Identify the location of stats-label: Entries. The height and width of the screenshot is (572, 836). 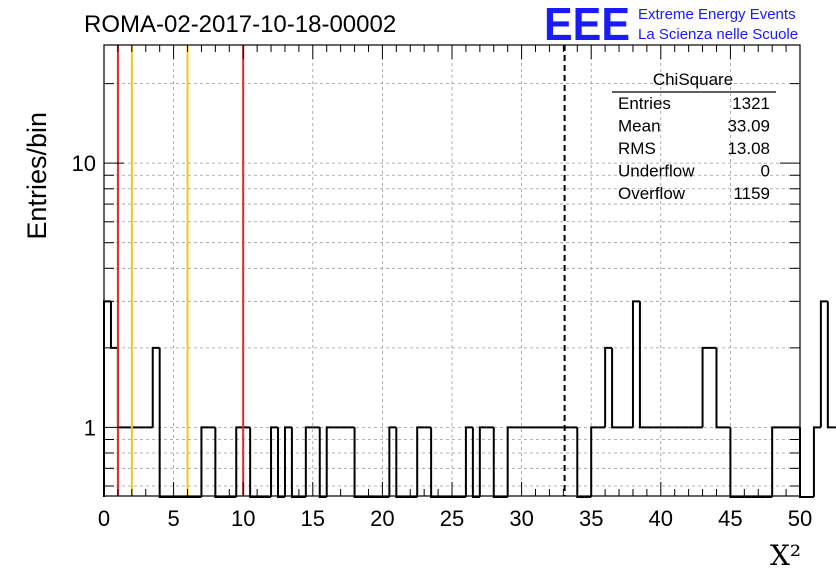
(644, 103).